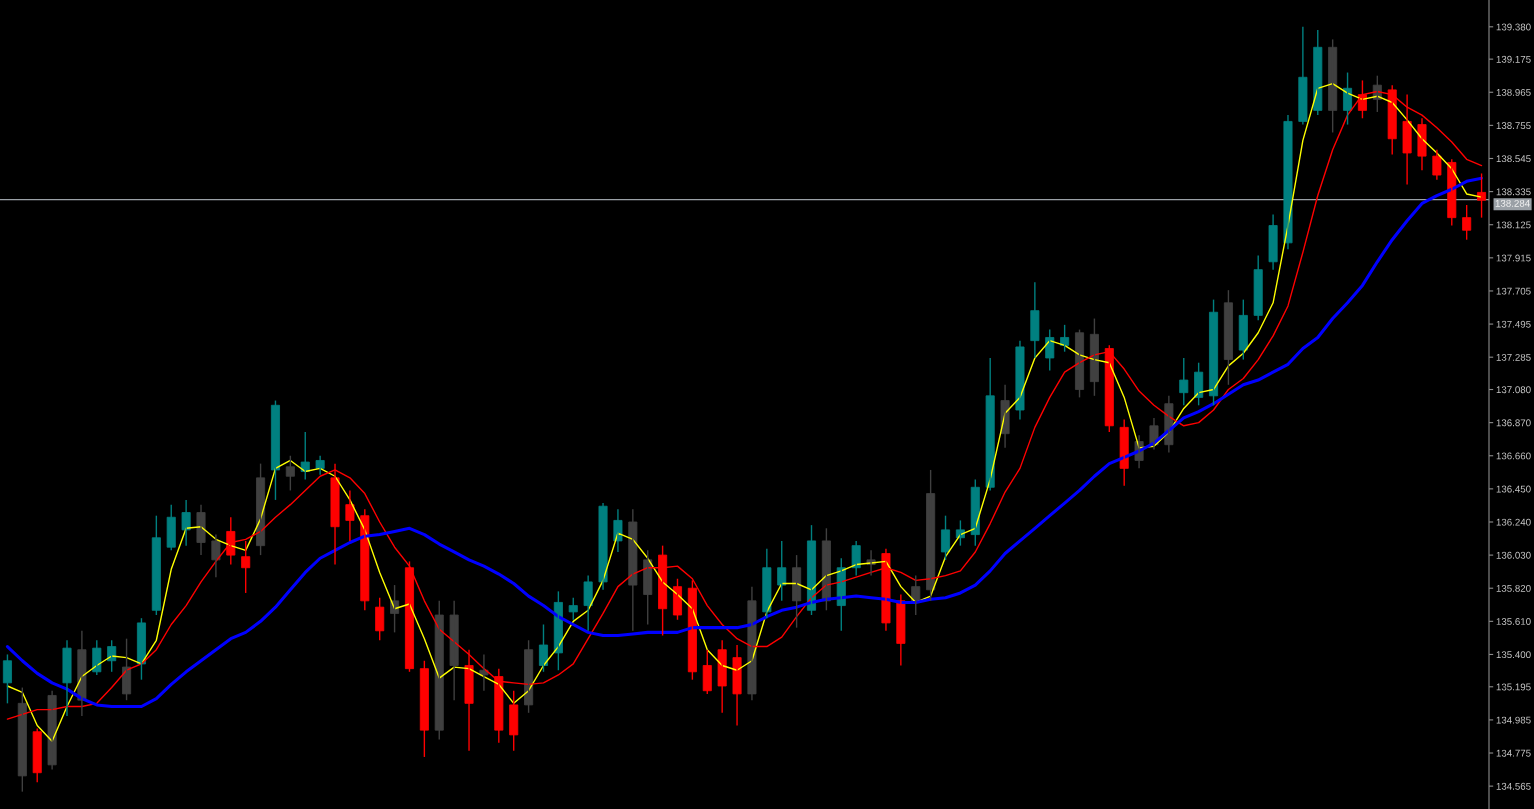 The width and height of the screenshot is (1534, 809). What do you see at coordinates (1513, 489) in the screenshot?
I see `y-tick-label: 136.450` at bounding box center [1513, 489].